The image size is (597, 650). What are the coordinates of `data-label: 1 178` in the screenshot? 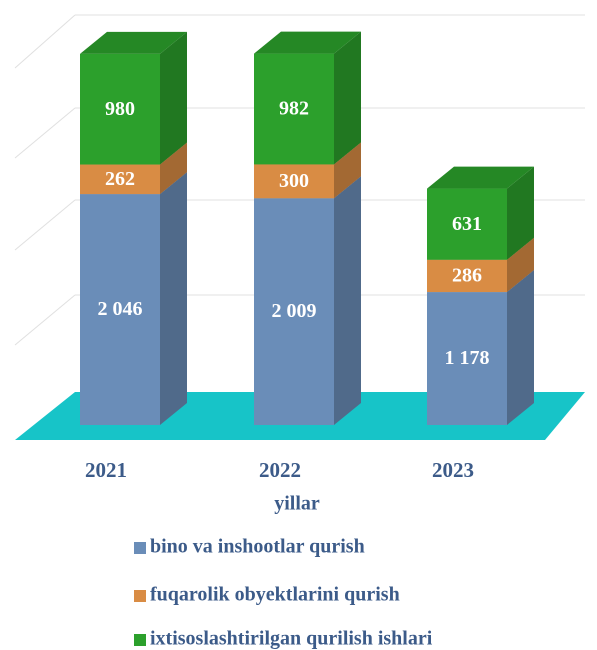 It's located at (467, 358).